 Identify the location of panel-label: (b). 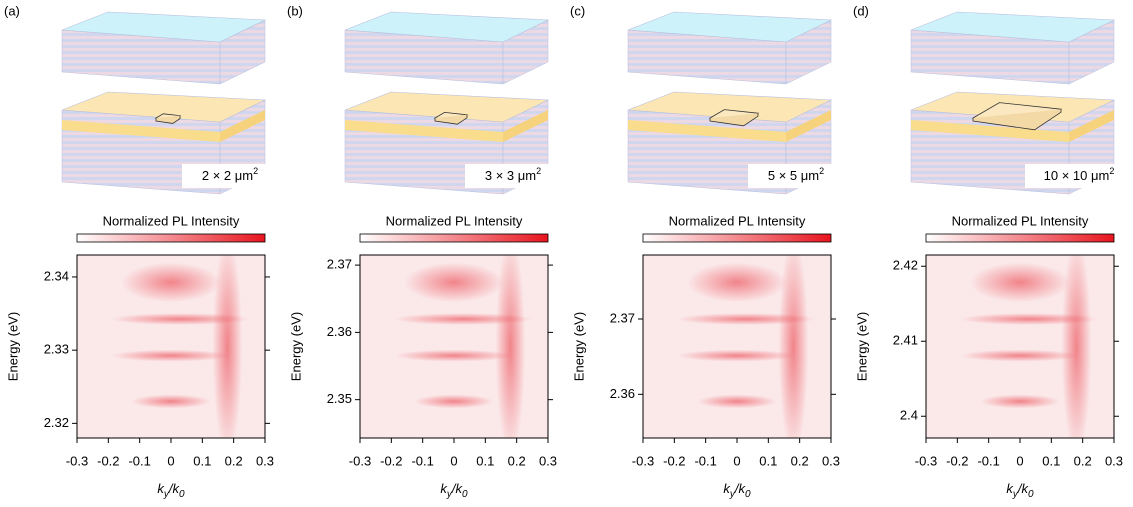
(295, 10).